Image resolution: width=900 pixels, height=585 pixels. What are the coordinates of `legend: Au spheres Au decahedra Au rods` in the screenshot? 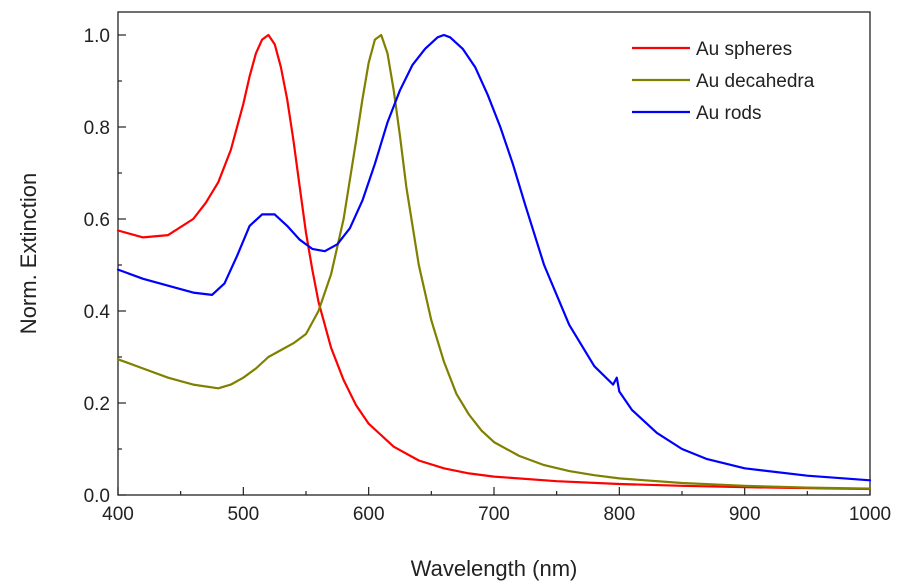 It's located at (723, 81).